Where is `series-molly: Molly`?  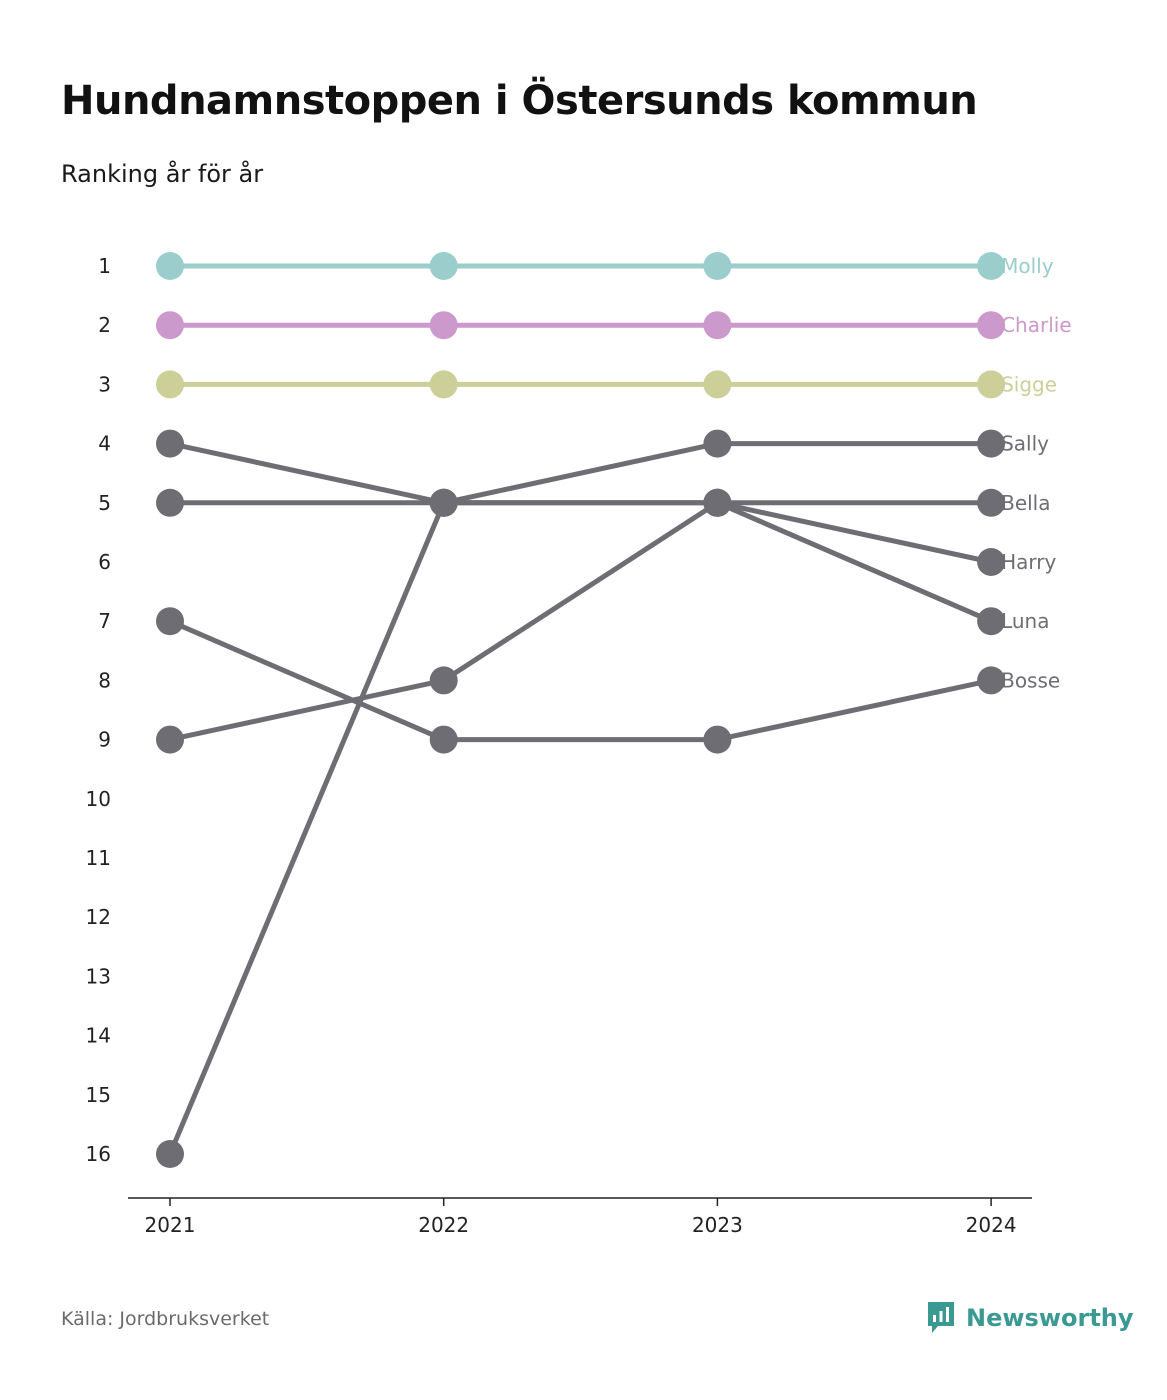
series-molly: Molly is located at coordinates (605, 266).